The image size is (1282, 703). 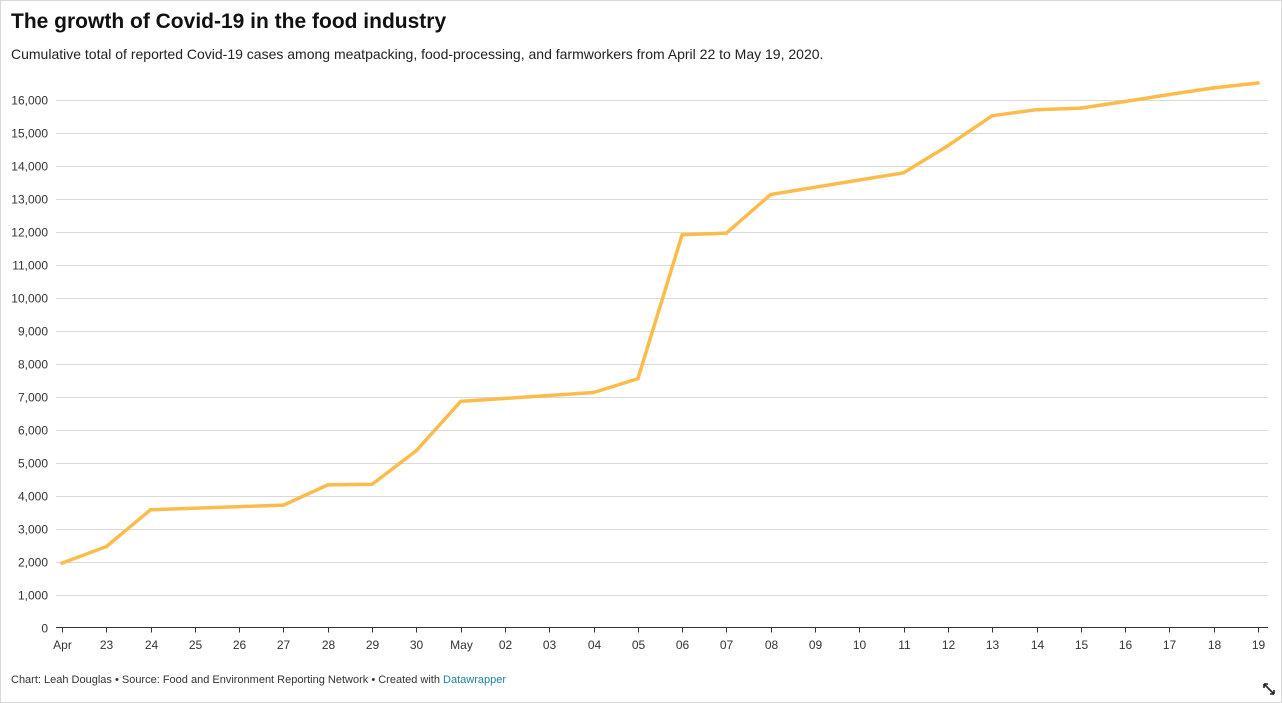 What do you see at coordinates (639, 645) in the screenshot?
I see `x-tick-label: 05` at bounding box center [639, 645].